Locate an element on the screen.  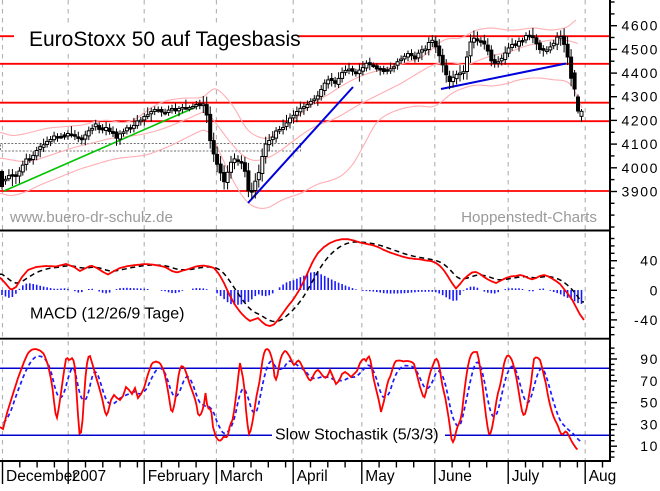
svg-text: MACD (12/26/9 Tage) is located at coordinates (107, 314).